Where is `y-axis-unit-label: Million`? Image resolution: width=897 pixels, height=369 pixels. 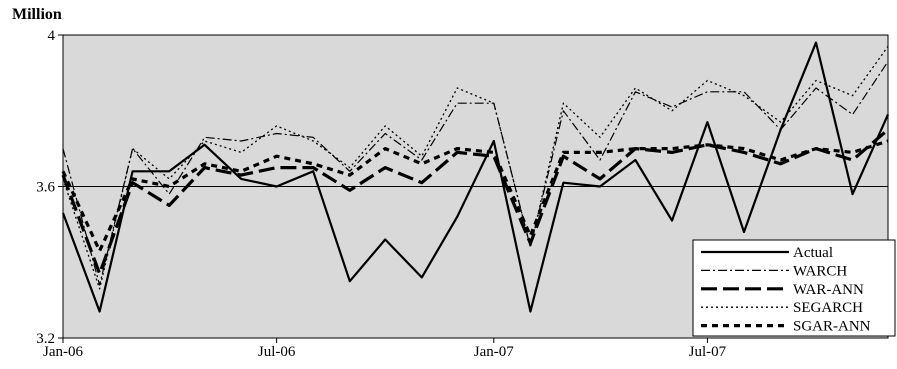
y-axis-unit-label: Million is located at coordinates (37, 14).